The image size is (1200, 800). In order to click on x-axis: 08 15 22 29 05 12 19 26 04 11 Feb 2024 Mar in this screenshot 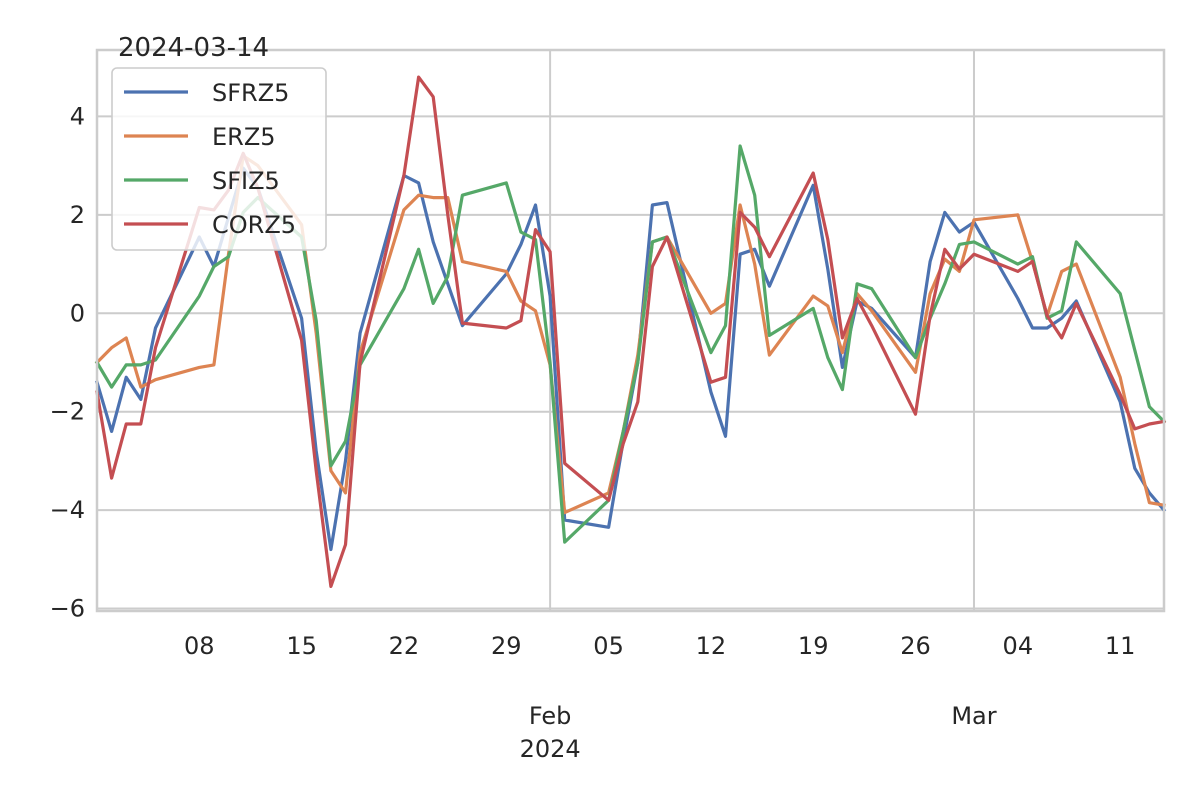, I will do `click(659, 697)`.